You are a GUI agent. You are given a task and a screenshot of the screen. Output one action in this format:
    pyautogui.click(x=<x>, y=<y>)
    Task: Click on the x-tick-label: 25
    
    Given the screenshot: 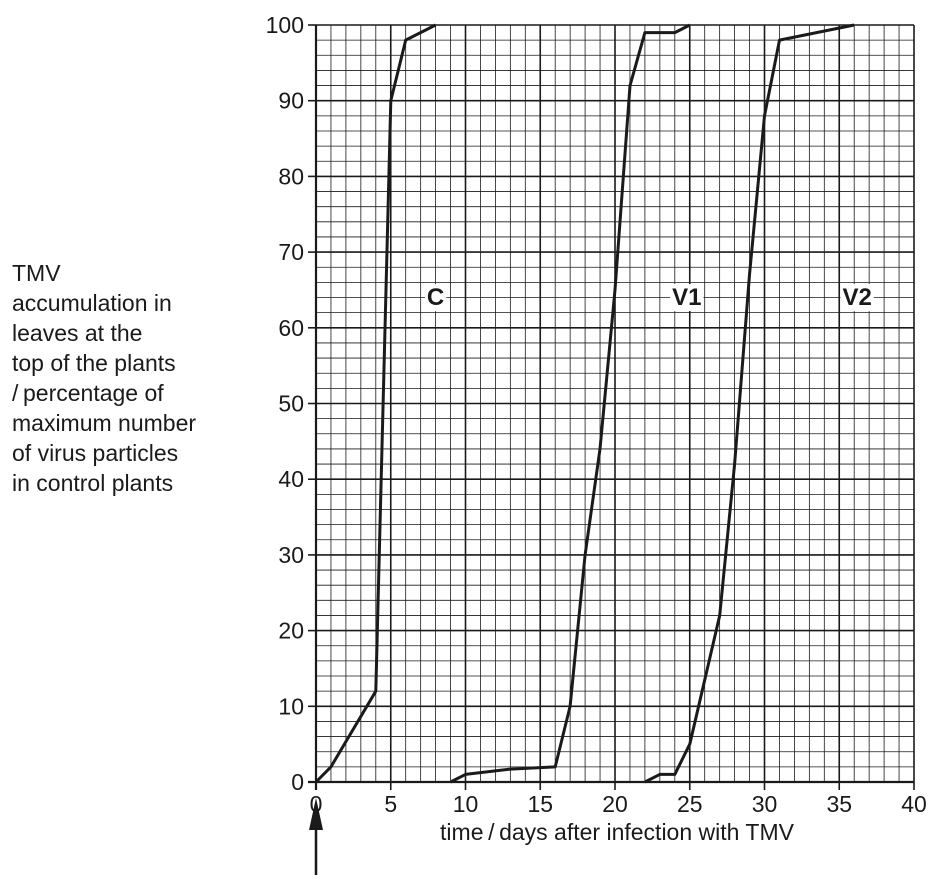 What is the action you would take?
    pyautogui.click(x=690, y=804)
    